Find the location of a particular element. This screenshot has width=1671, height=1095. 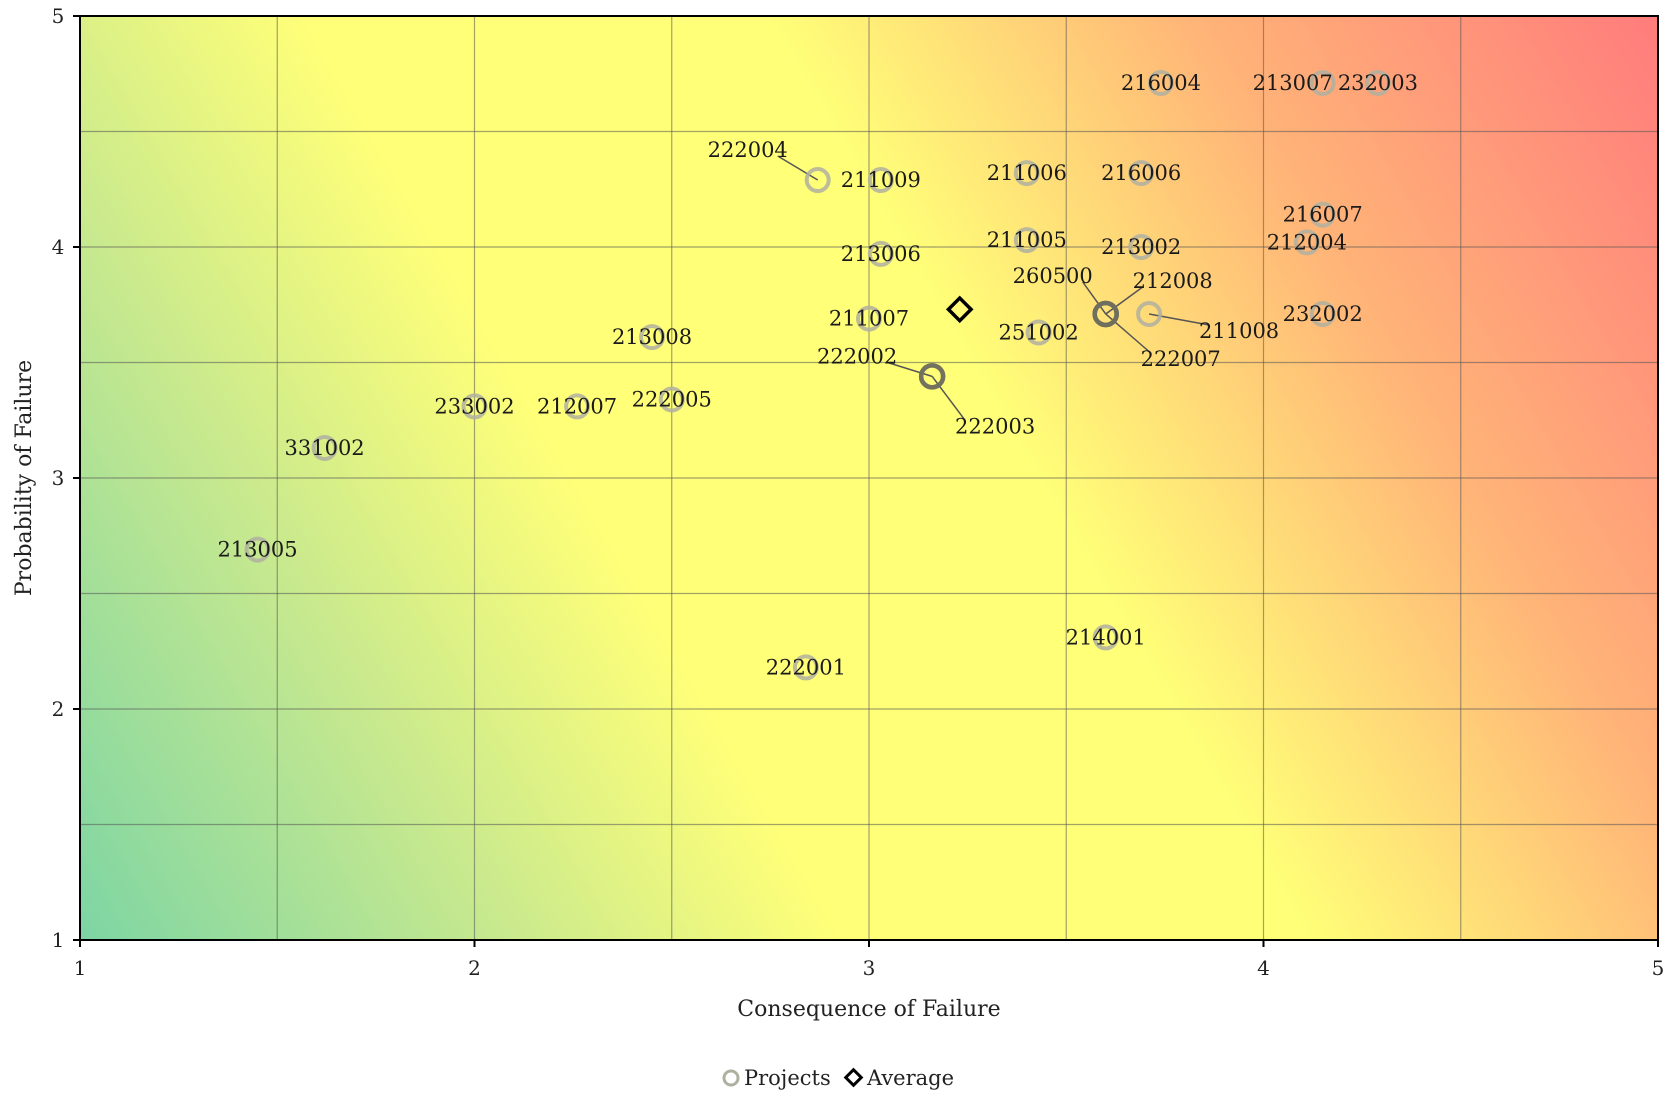

legend-average-label: Average is located at coordinates (910, 1078).